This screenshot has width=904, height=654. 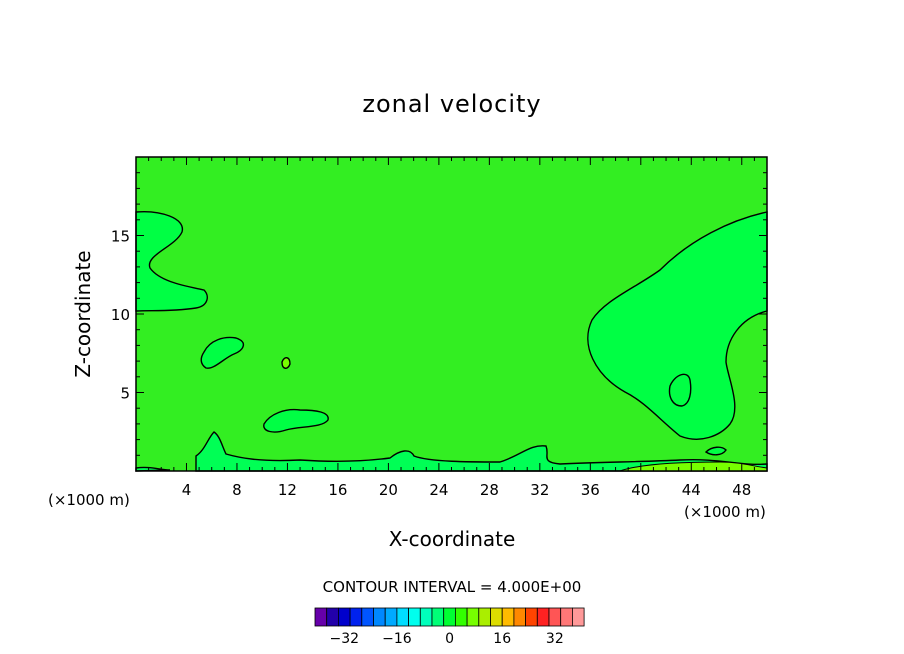 I want to click on x-tick-label: 36, so click(x=590, y=490).